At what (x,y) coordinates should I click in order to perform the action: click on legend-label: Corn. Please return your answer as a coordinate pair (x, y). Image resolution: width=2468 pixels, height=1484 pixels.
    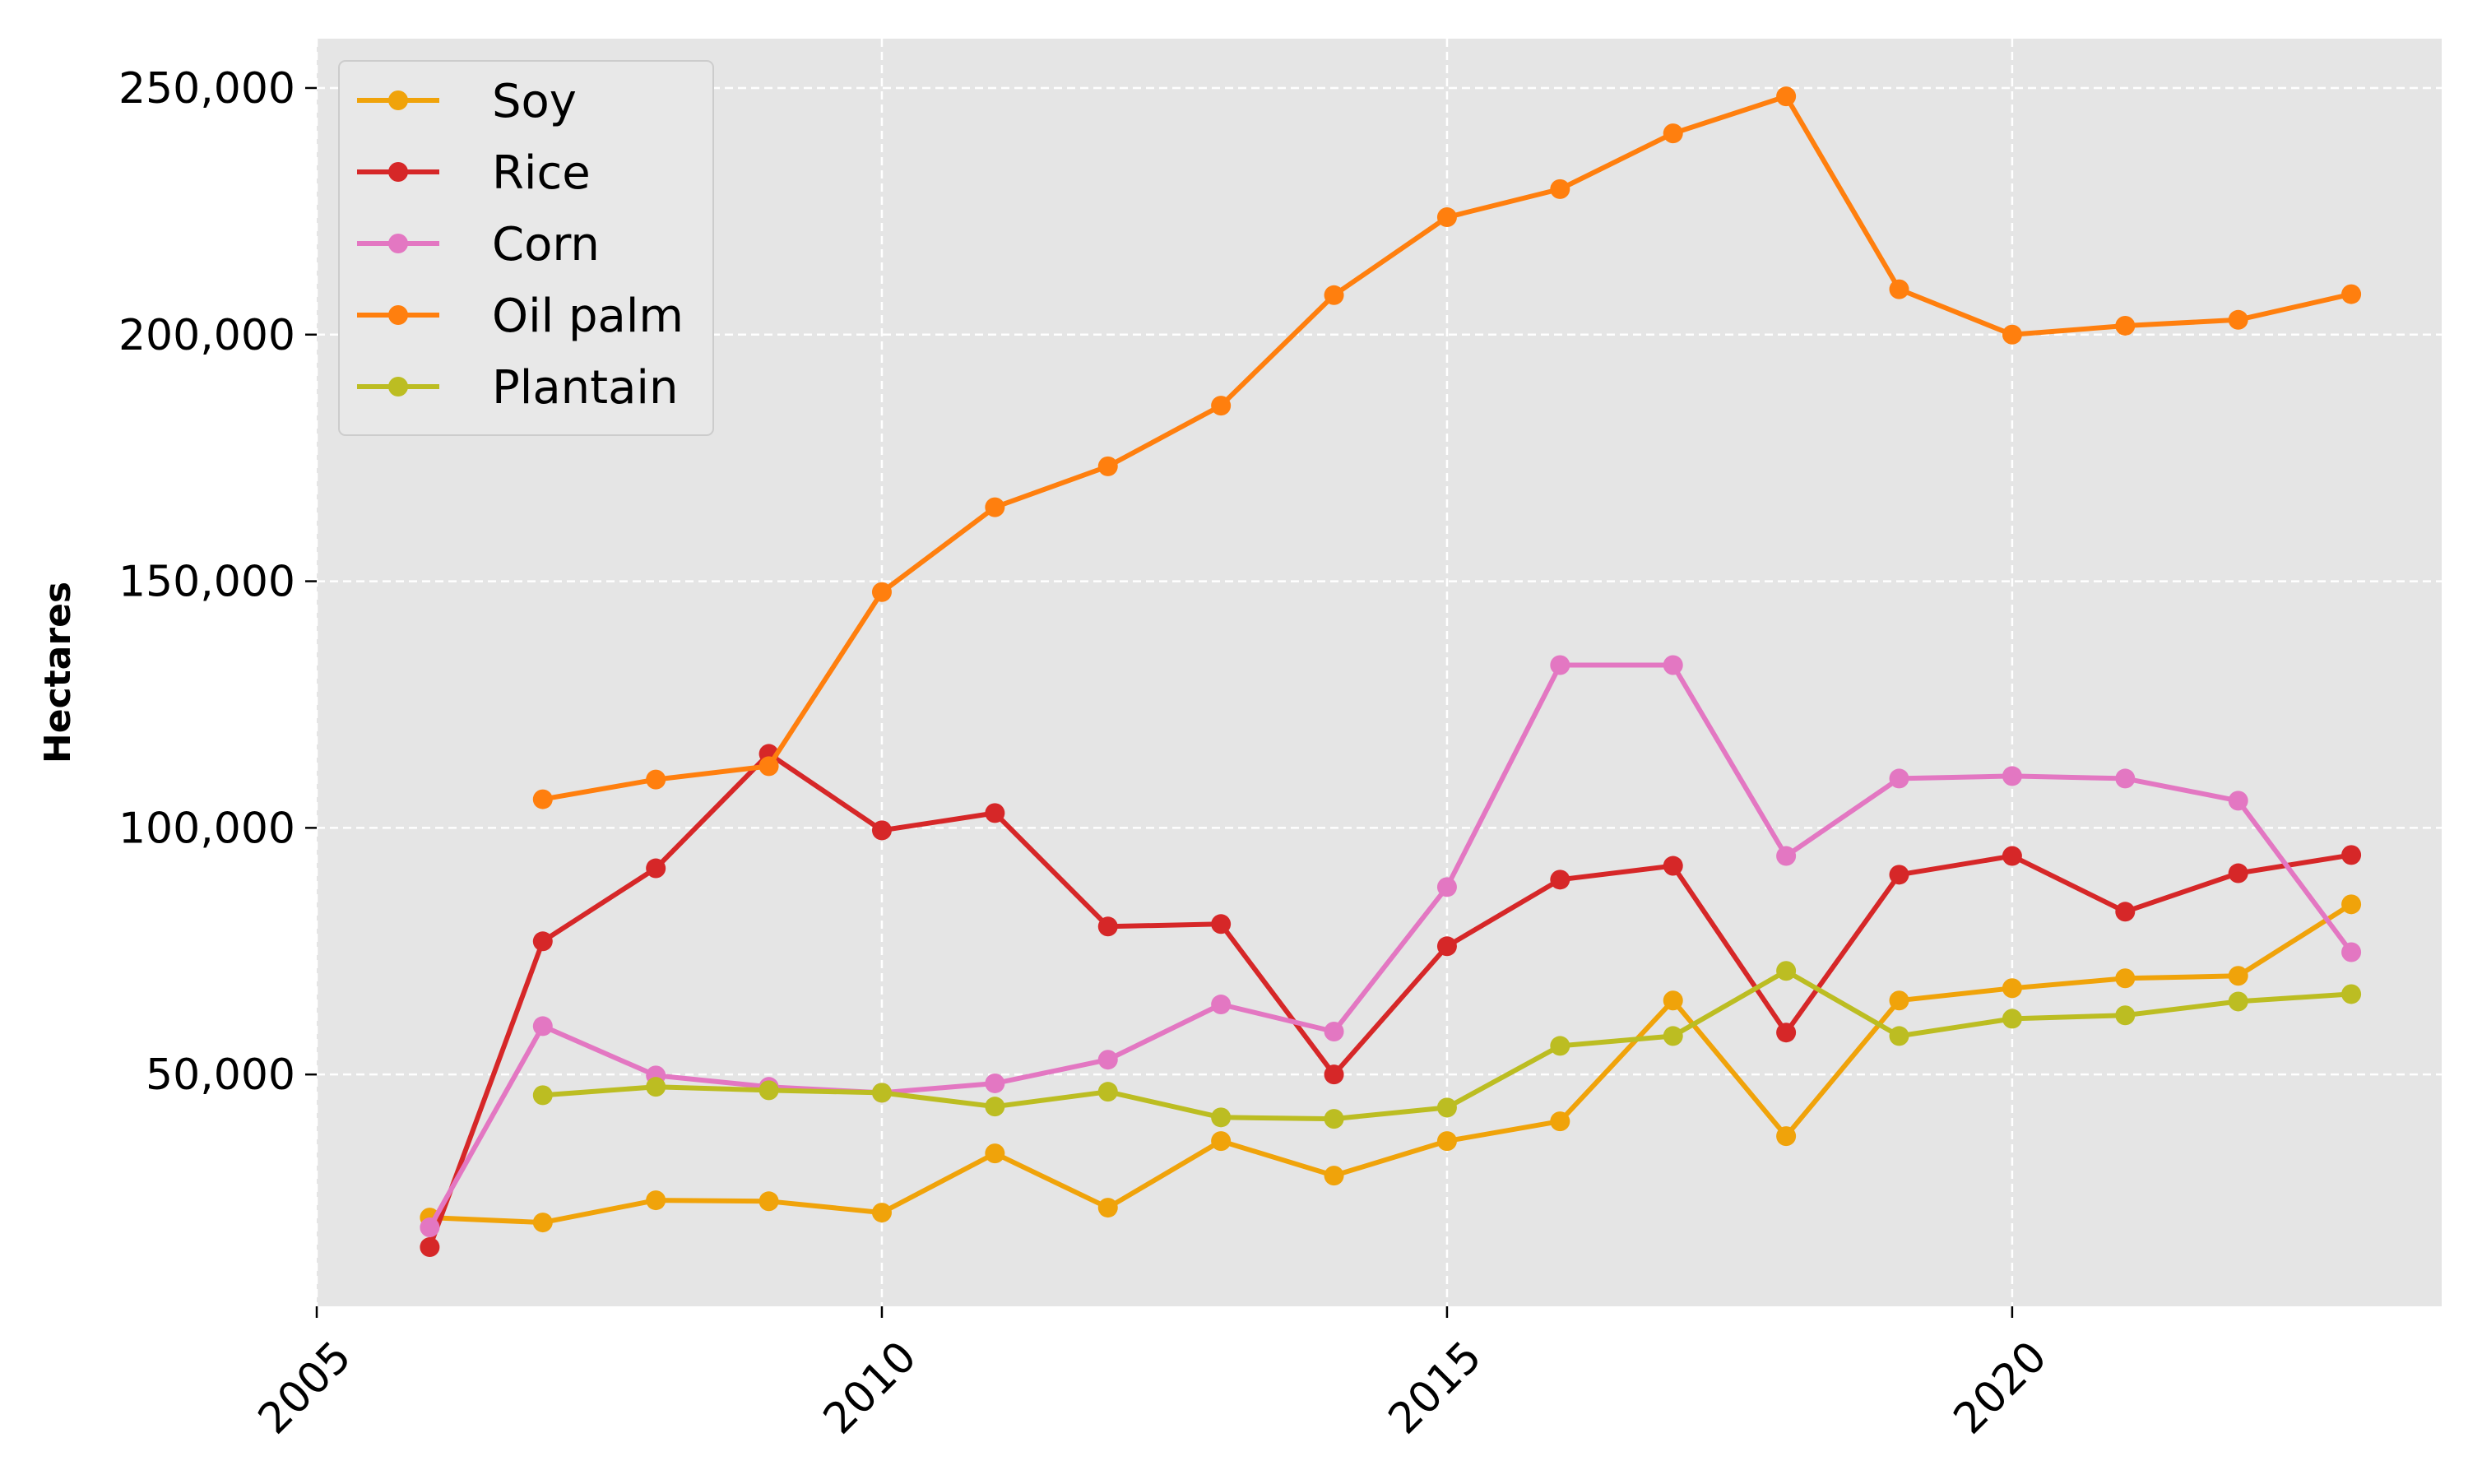
    Looking at the image, I should click on (546, 244).